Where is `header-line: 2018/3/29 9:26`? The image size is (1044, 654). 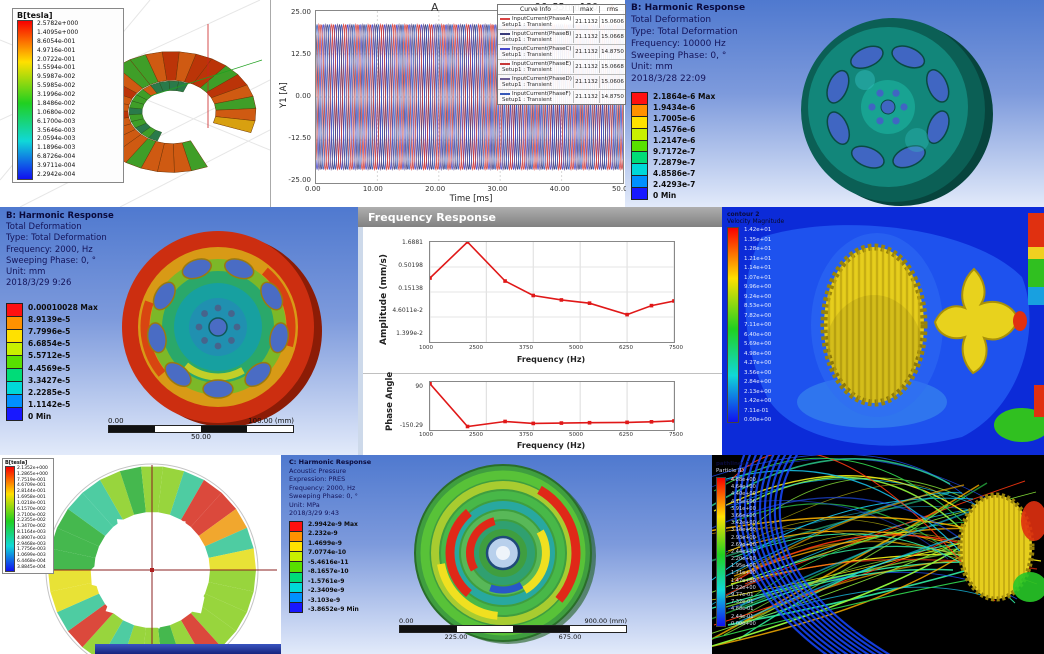
header-line: 2018/3/29 9:26 is located at coordinates (39, 283).